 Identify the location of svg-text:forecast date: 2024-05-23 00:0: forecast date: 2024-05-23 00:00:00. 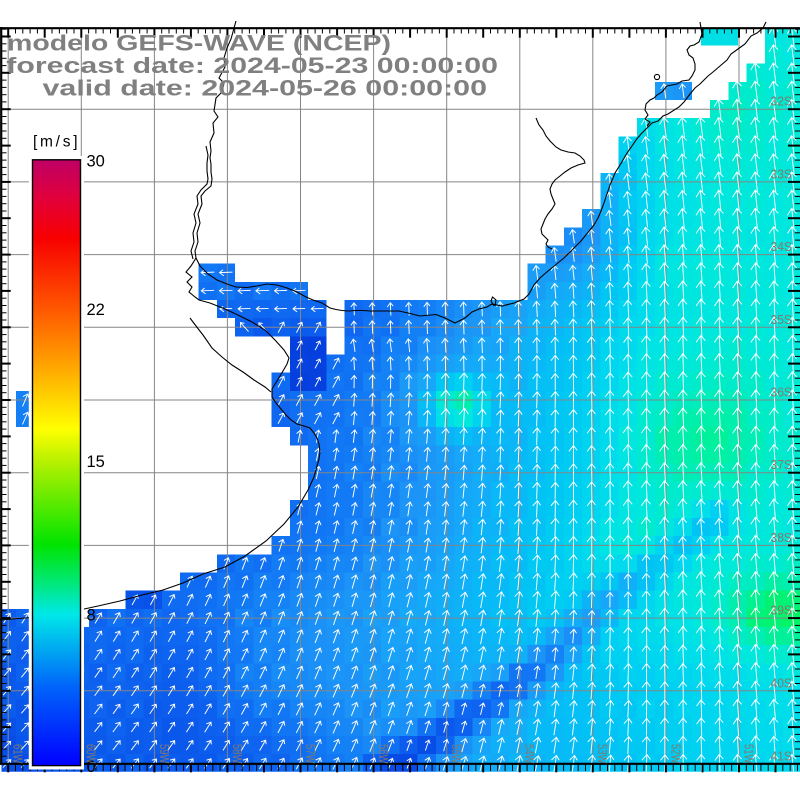
(252, 65).